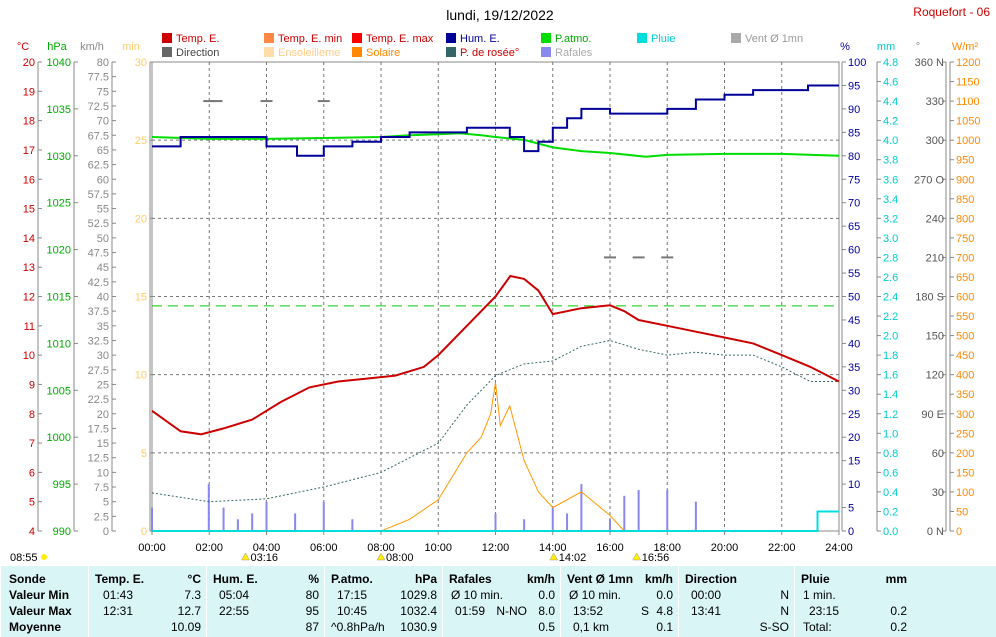 The height and width of the screenshot is (637, 996). Describe the element at coordinates (553, 548) in the screenshot. I see `x-tick-label: 14:00` at that location.